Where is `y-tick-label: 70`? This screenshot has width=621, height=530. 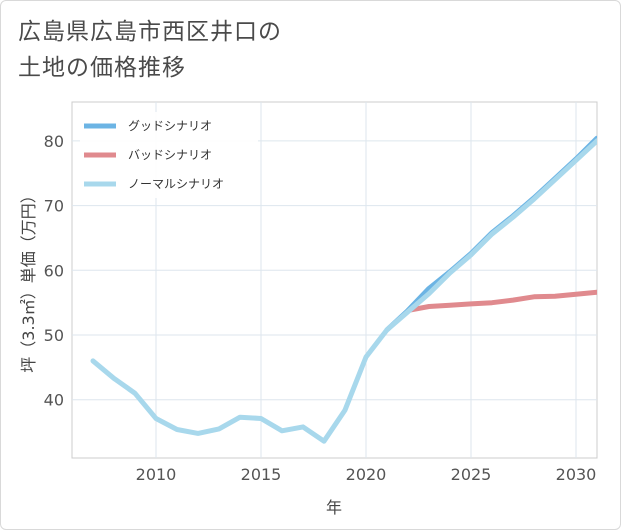 y-tick-label: 70 is located at coordinates (54, 206).